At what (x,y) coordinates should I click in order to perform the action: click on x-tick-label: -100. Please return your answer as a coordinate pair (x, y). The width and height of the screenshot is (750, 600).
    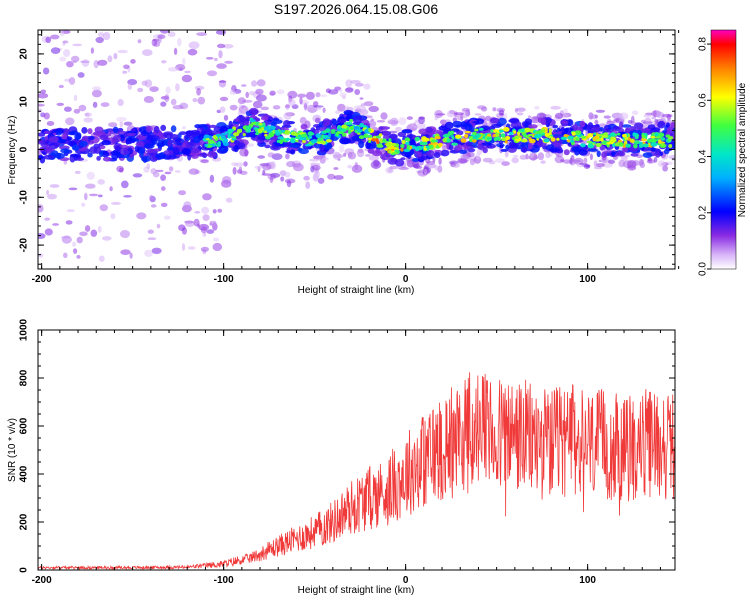
    Looking at the image, I should click on (224, 279).